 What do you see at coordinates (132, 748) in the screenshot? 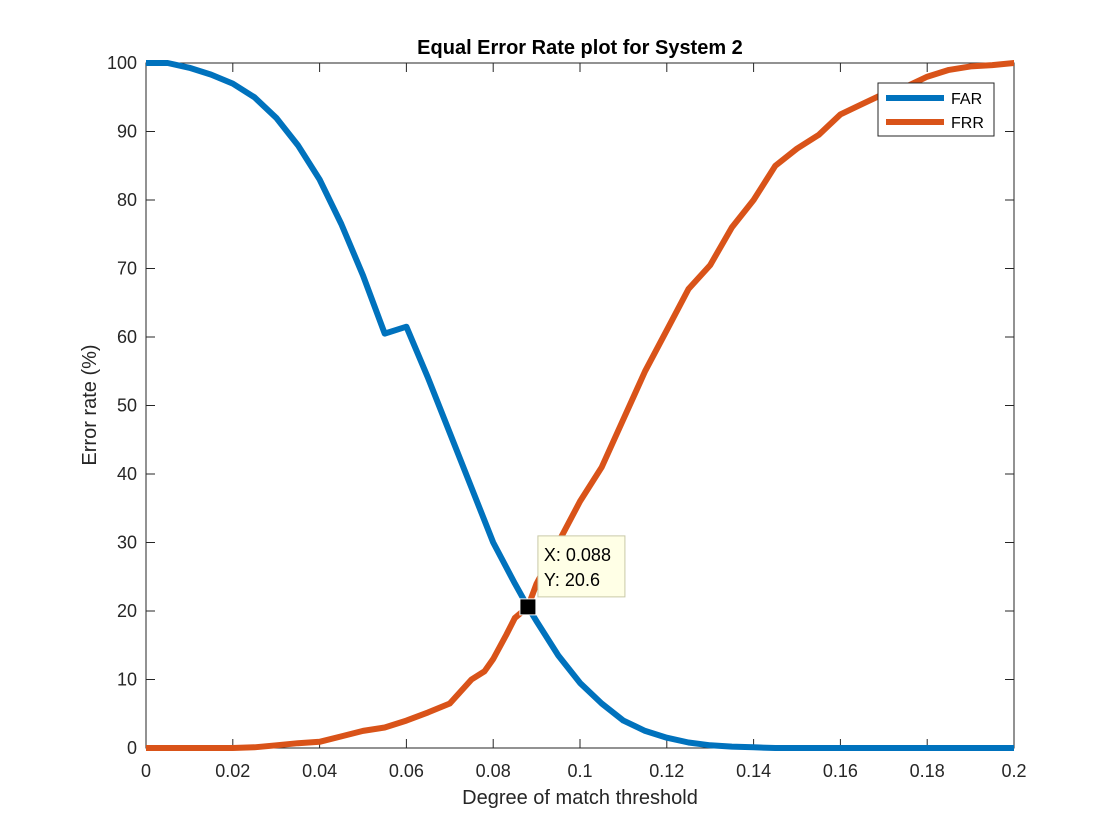
I see `y-tick-label: 0` at bounding box center [132, 748].